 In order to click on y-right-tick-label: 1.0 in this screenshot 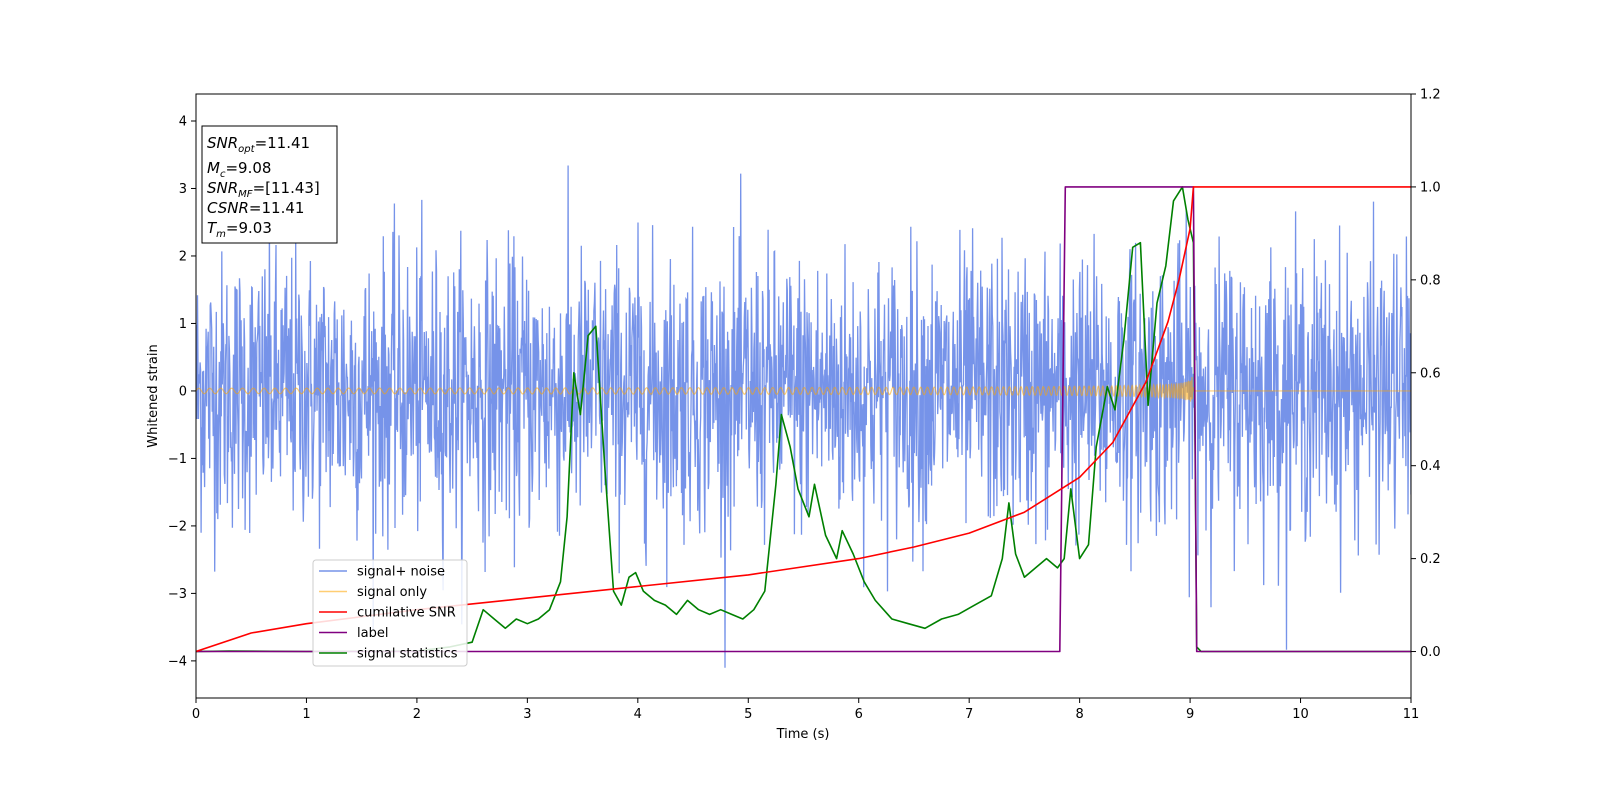, I will do `click(1430, 187)`.